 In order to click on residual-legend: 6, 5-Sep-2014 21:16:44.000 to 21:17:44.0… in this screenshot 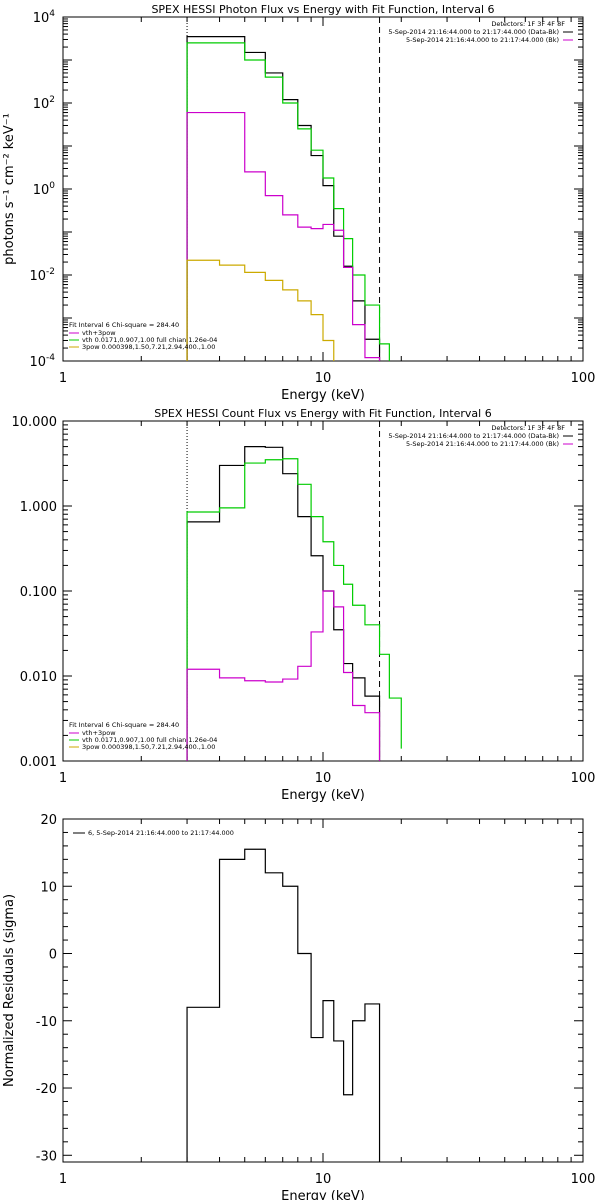, I will do `click(153, 833)`.